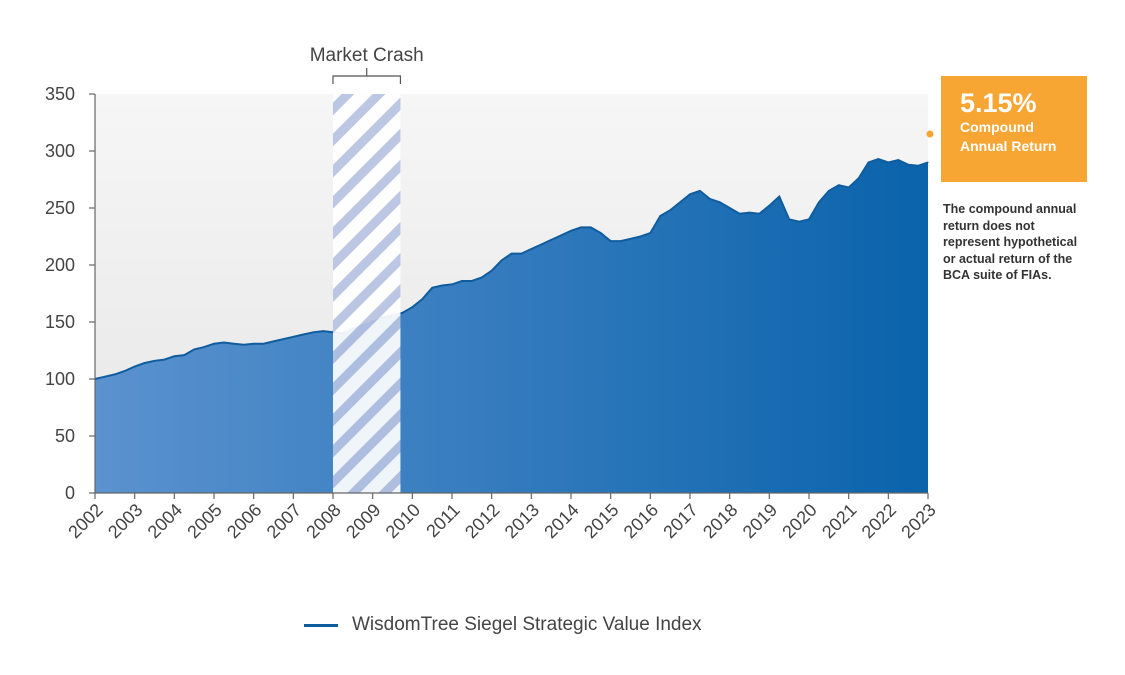 This screenshot has height=675, width=1125. I want to click on legend-swatch, so click(321, 625).